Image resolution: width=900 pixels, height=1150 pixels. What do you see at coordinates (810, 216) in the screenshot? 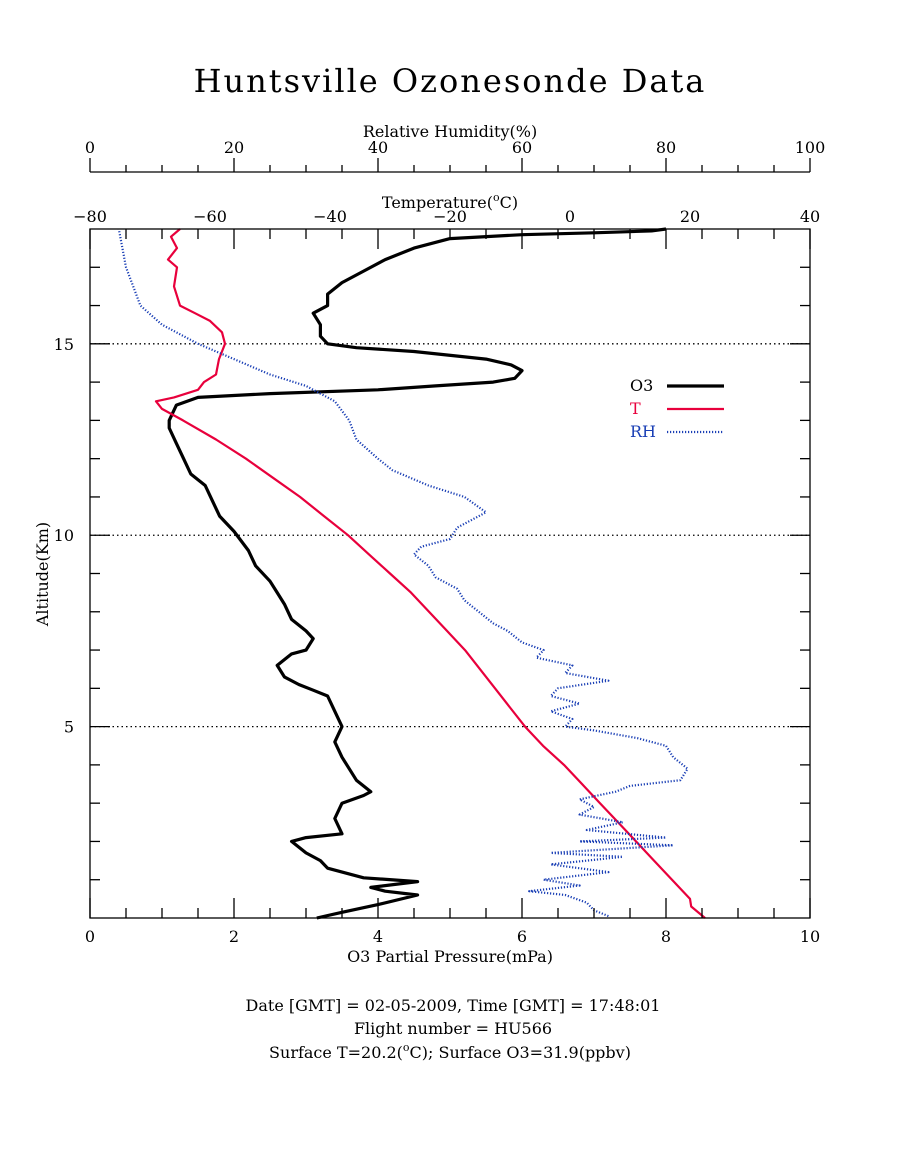
I see `temperature-tick-label: 40` at bounding box center [810, 216].